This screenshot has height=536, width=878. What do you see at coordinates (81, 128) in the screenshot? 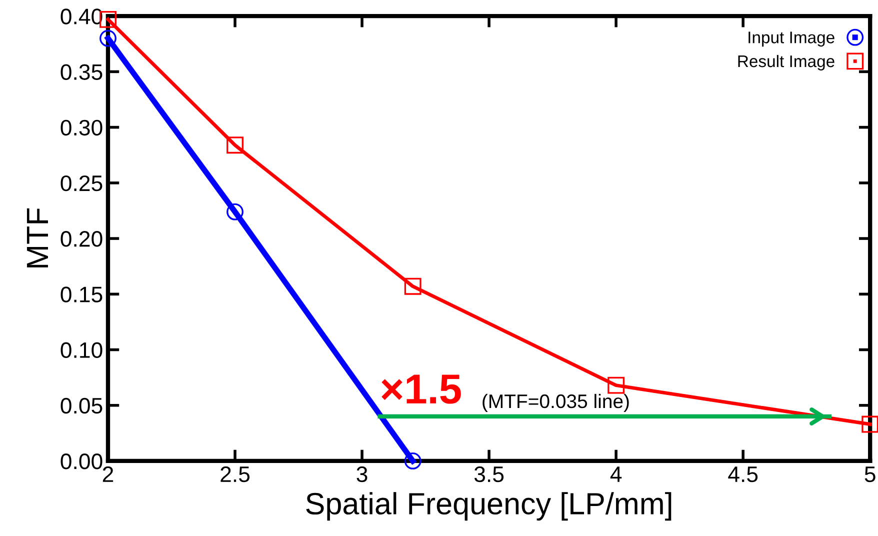
I see `y-tick-label: 0.30` at bounding box center [81, 128].